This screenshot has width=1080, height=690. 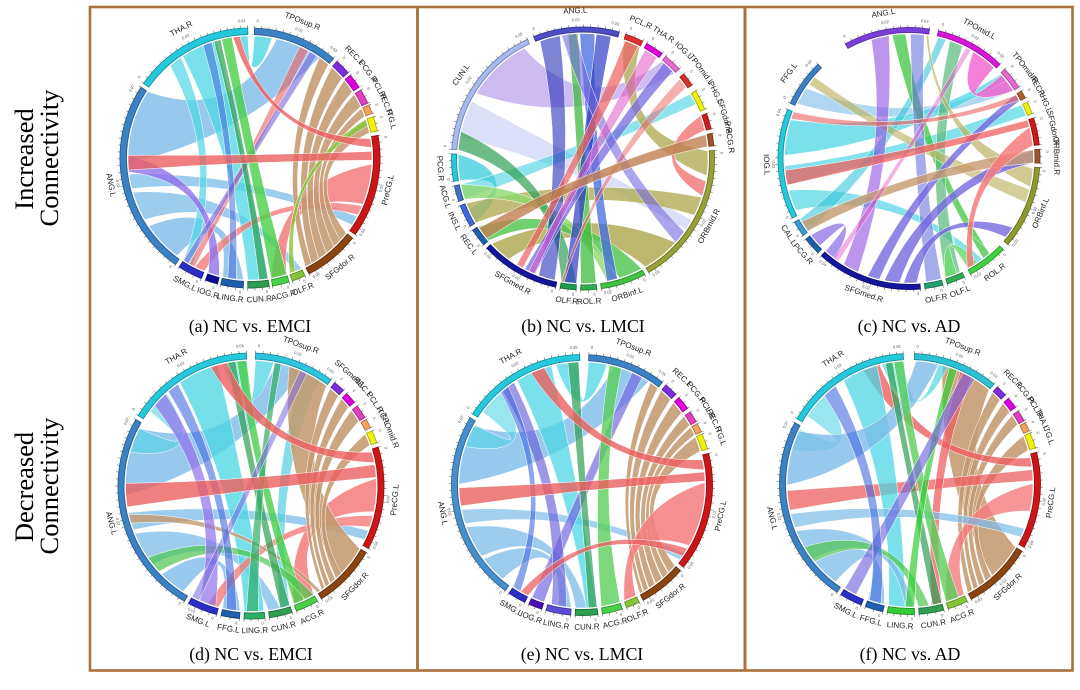 I want to click on svg-text: (d) NC vs. EMCI, so click(x=251, y=654).